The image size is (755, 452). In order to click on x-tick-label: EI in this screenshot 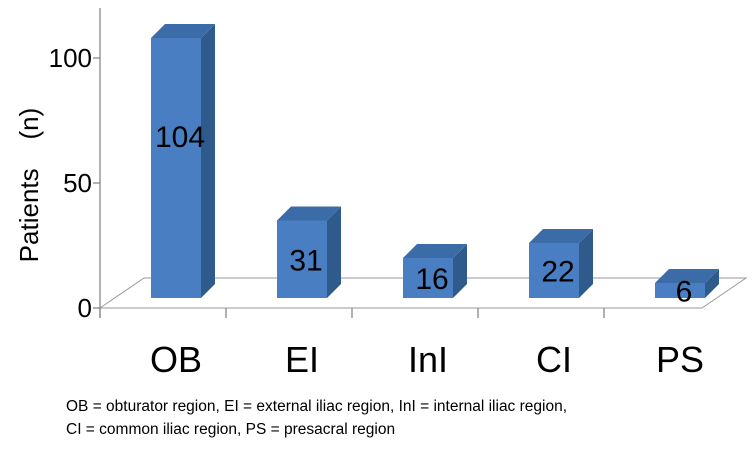, I will do `click(302, 359)`.